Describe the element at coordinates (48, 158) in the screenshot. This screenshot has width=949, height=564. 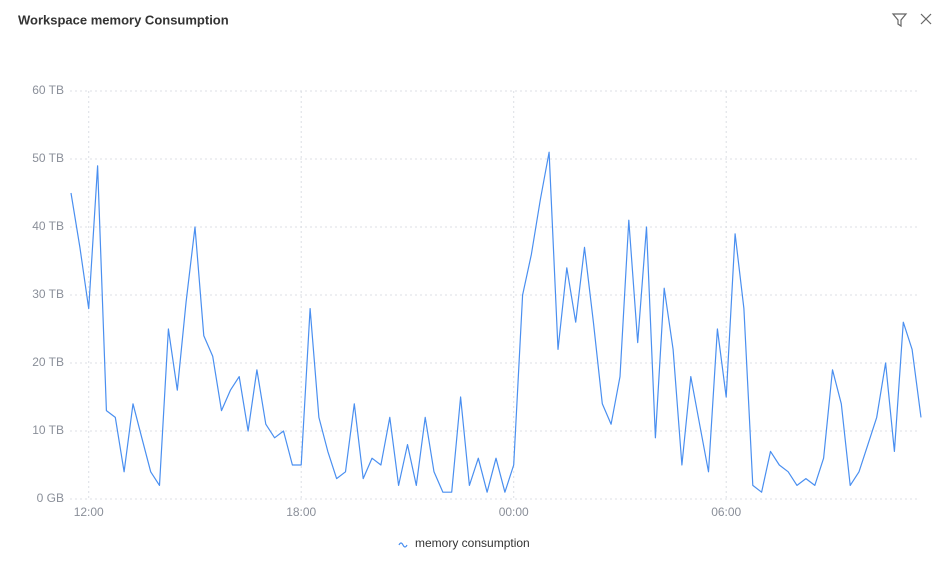
I see `y-tick-label: 50 TB` at that location.